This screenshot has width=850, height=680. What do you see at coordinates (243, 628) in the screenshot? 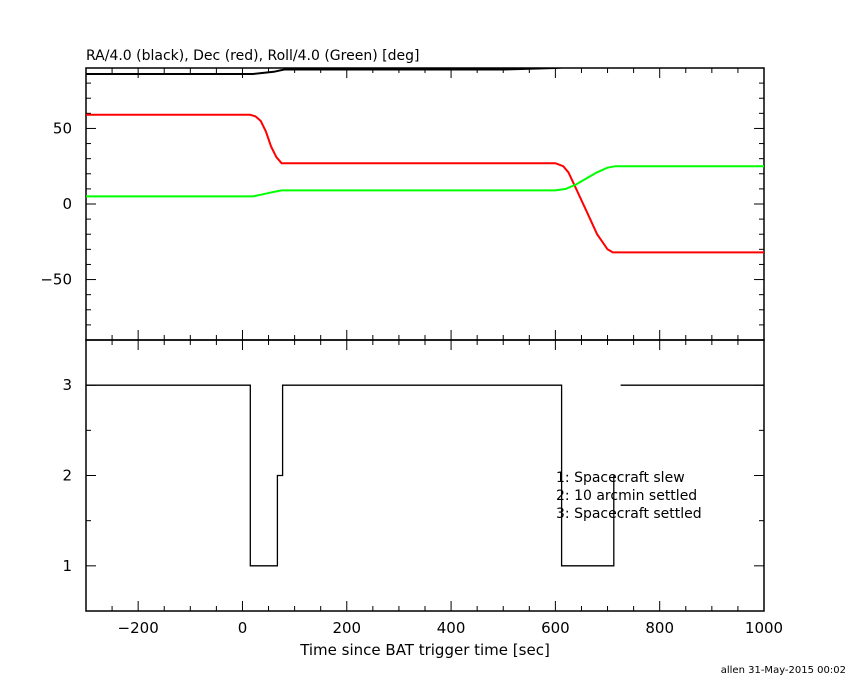
I see `x-tick-label: 0` at bounding box center [243, 628].